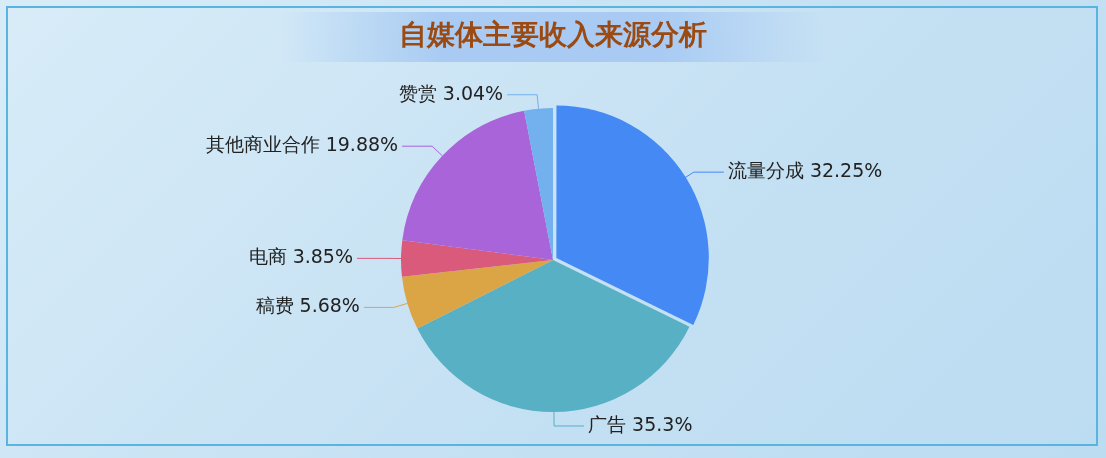  I want to click on chart-title: 自媒体主要收入来源分析, so click(553, 35).